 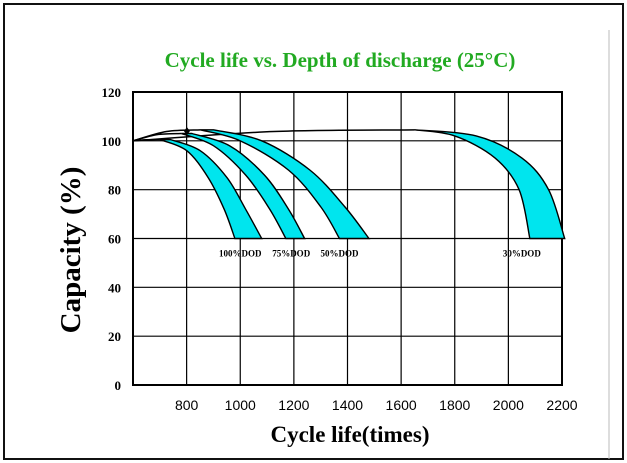 What do you see at coordinates (561, 405) in the screenshot?
I see `x-tick-label: 2200` at bounding box center [561, 405].